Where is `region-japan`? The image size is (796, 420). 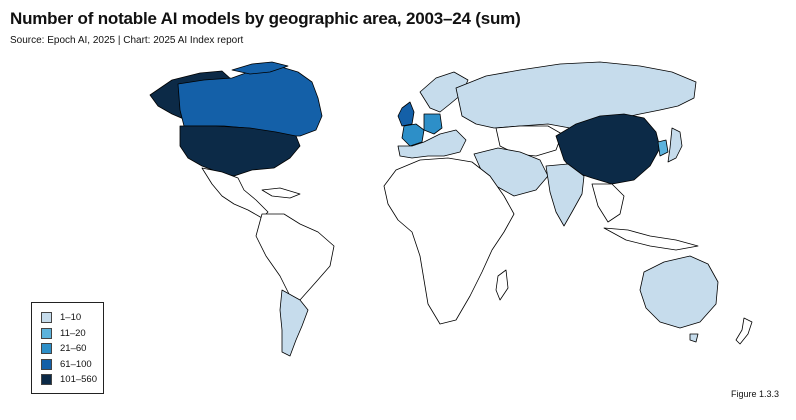
region-japan is located at coordinates (675, 145).